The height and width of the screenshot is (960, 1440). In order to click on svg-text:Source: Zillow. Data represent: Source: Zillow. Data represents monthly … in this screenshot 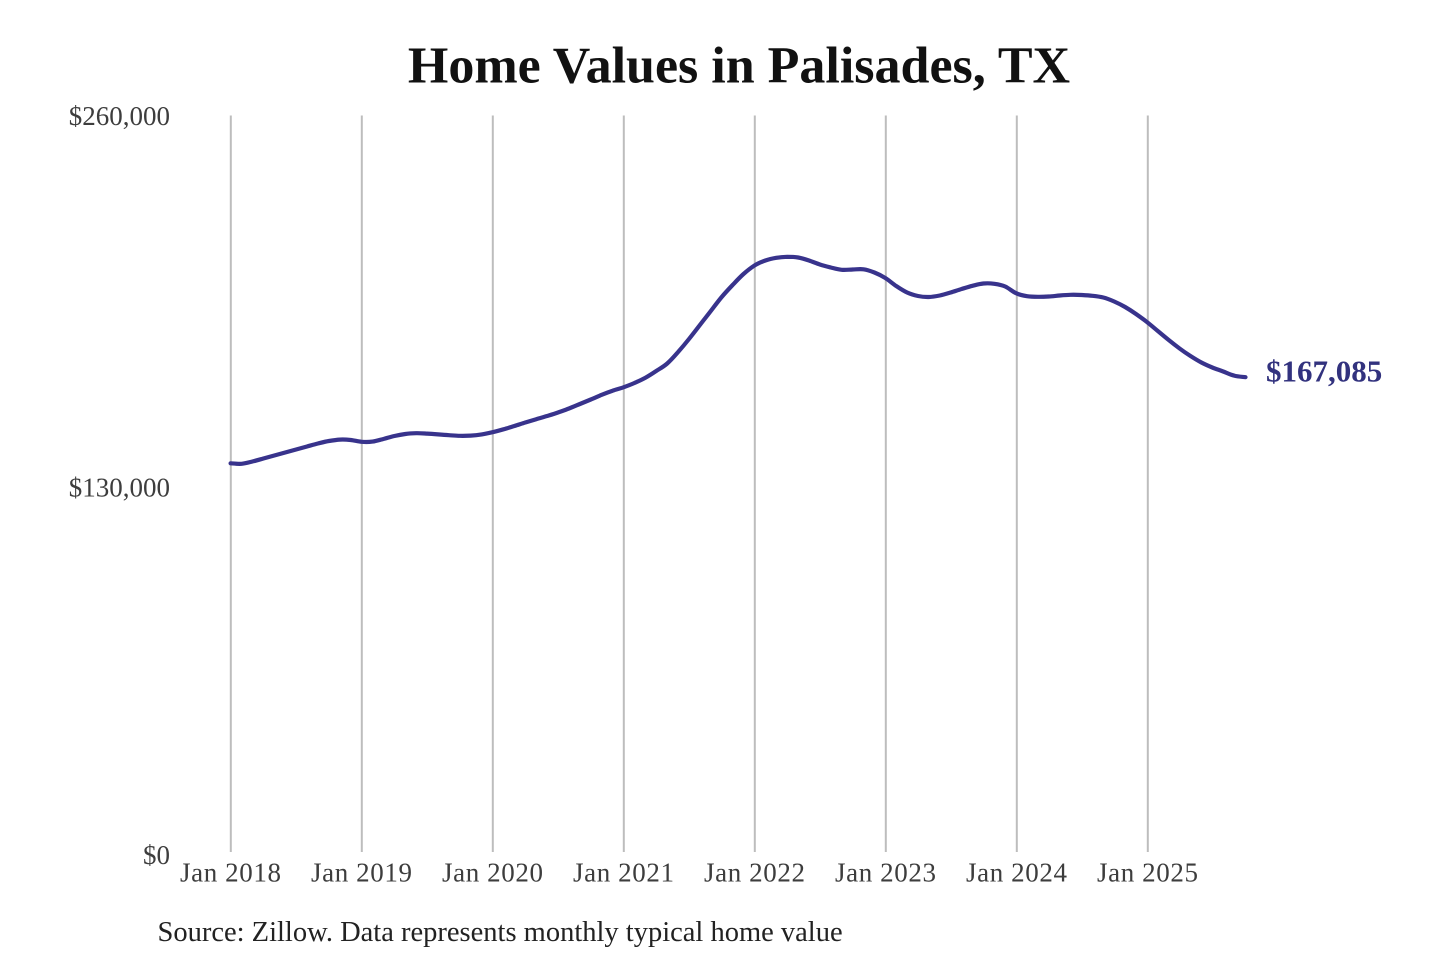, I will do `click(500, 932)`.